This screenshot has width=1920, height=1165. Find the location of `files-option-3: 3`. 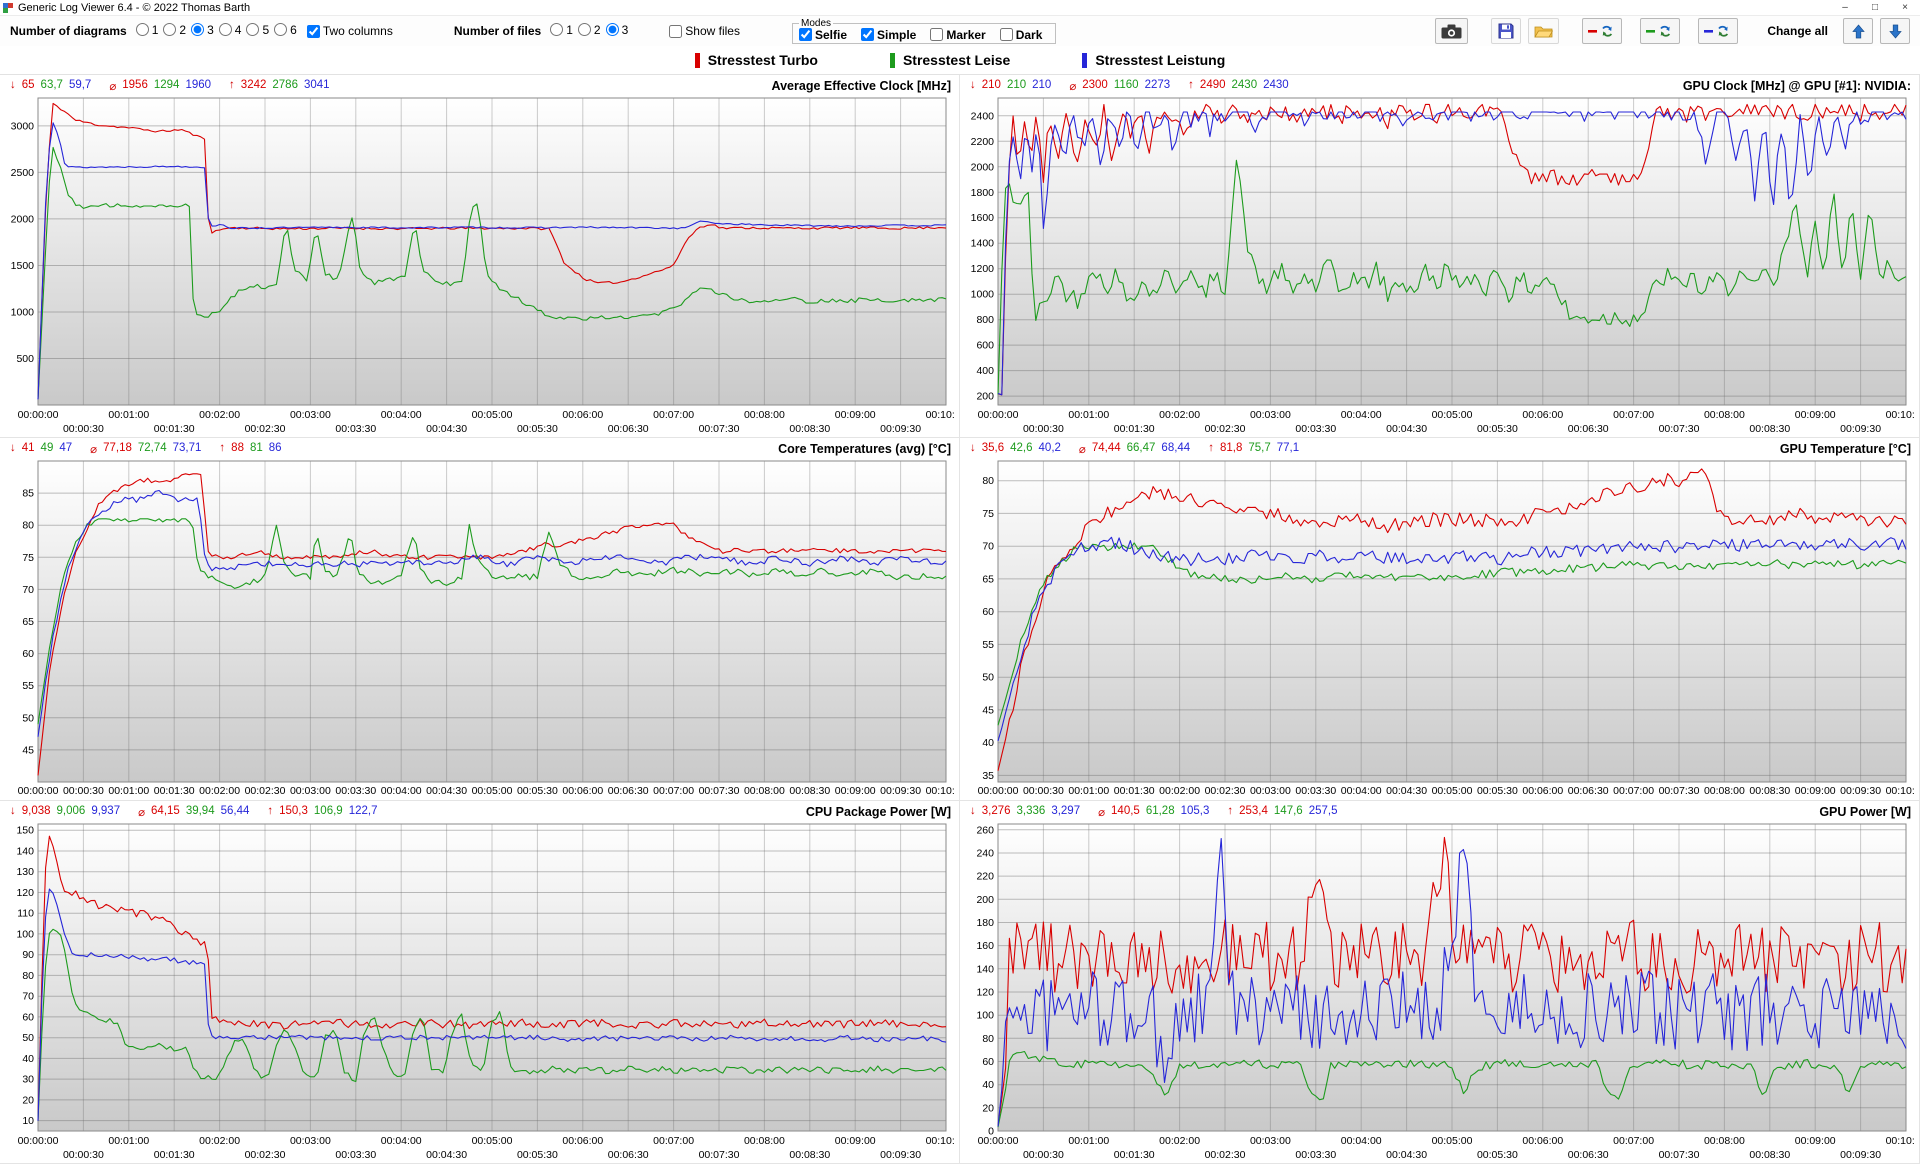

files-option-3: 3 is located at coordinates (616, 30).